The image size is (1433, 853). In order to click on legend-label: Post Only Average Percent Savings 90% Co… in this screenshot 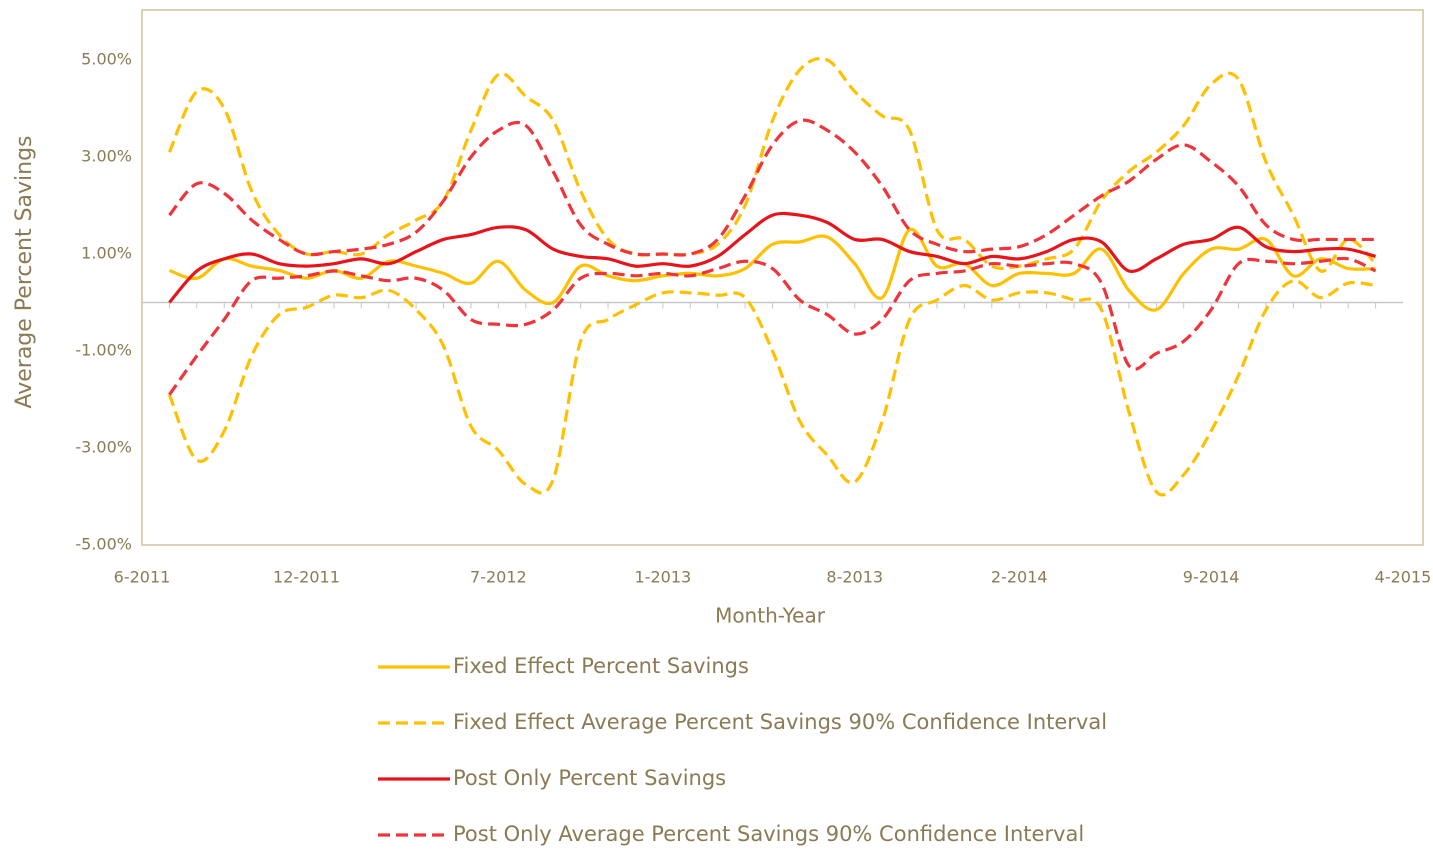, I will do `click(768, 834)`.